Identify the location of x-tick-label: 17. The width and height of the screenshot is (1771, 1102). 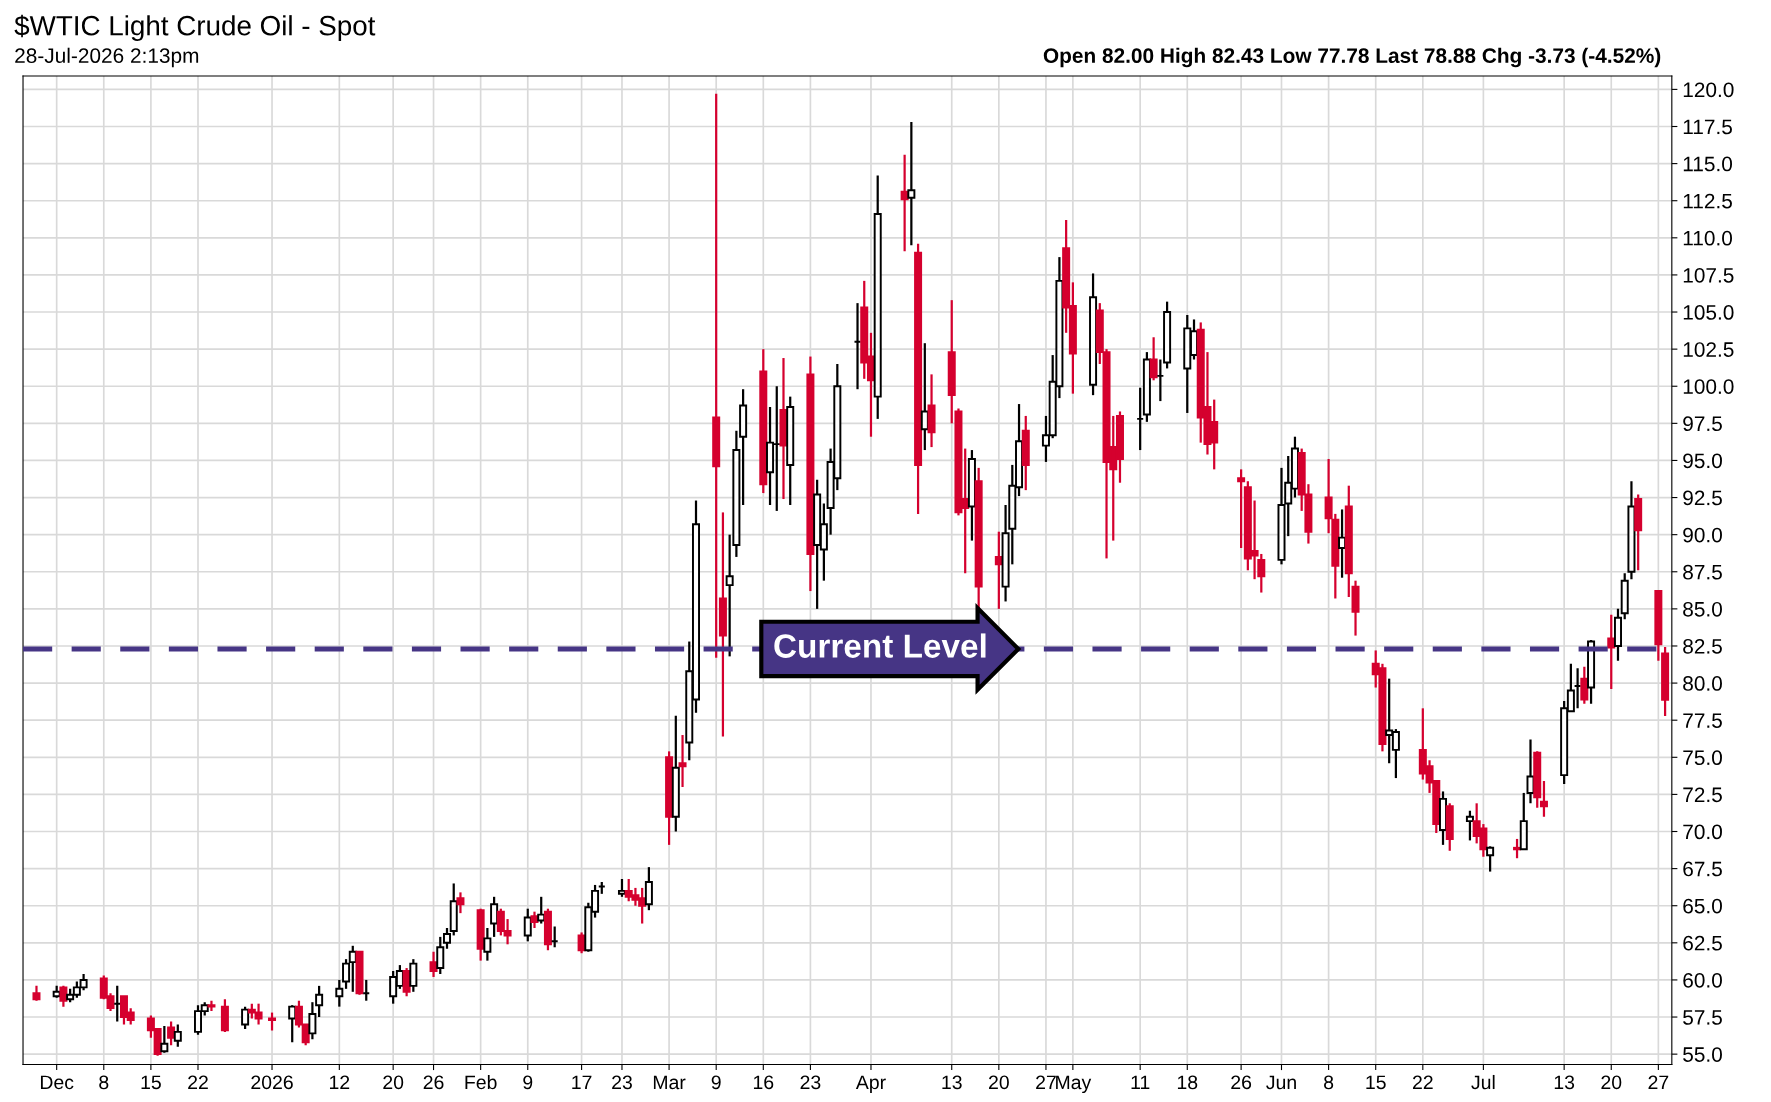
(582, 1082).